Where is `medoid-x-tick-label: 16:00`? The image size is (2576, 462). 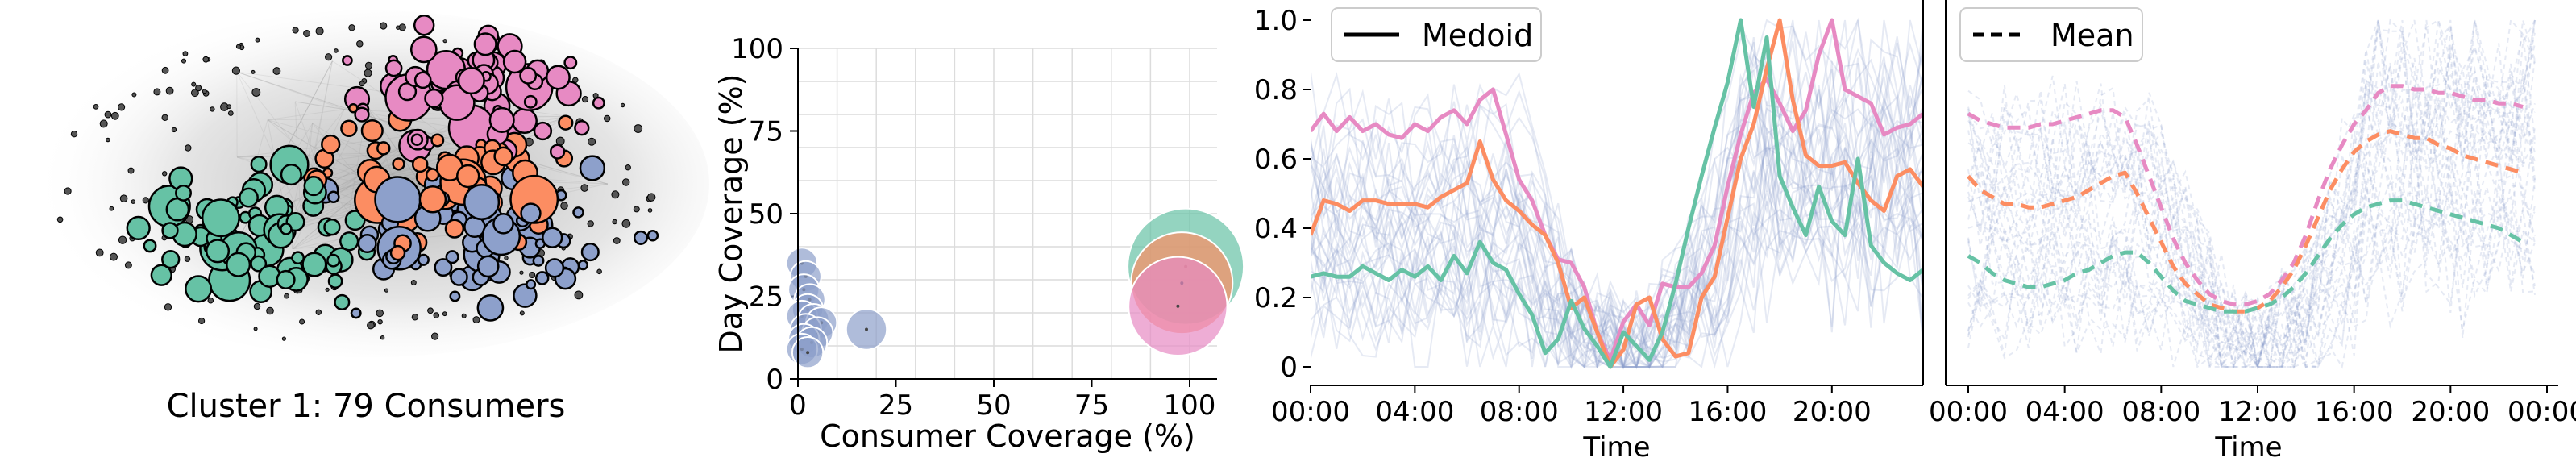
medoid-x-tick-label: 16:00 is located at coordinates (1727, 412).